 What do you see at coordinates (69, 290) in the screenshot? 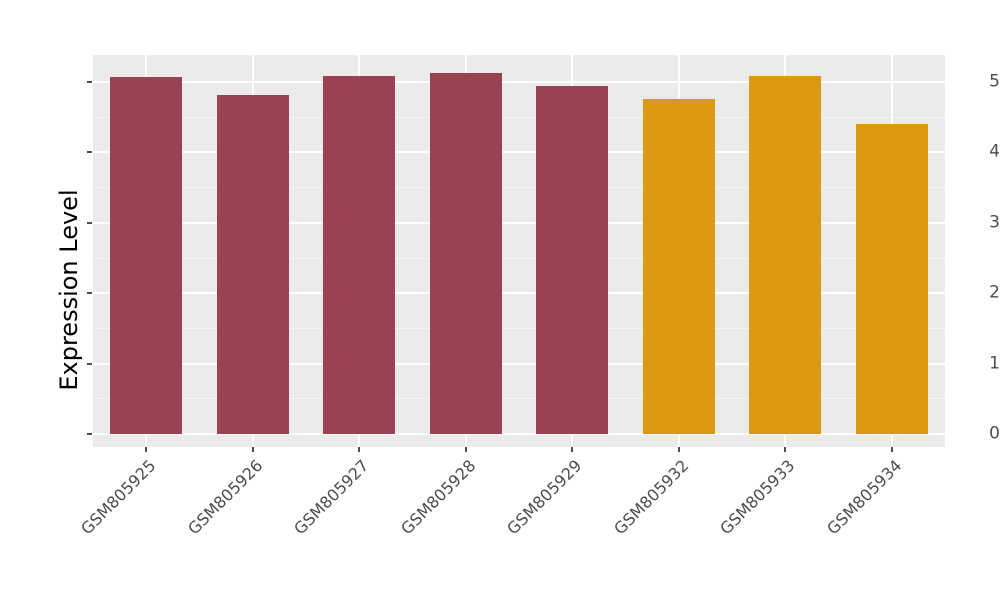
I see `y-axis-title: Expression Level` at bounding box center [69, 290].